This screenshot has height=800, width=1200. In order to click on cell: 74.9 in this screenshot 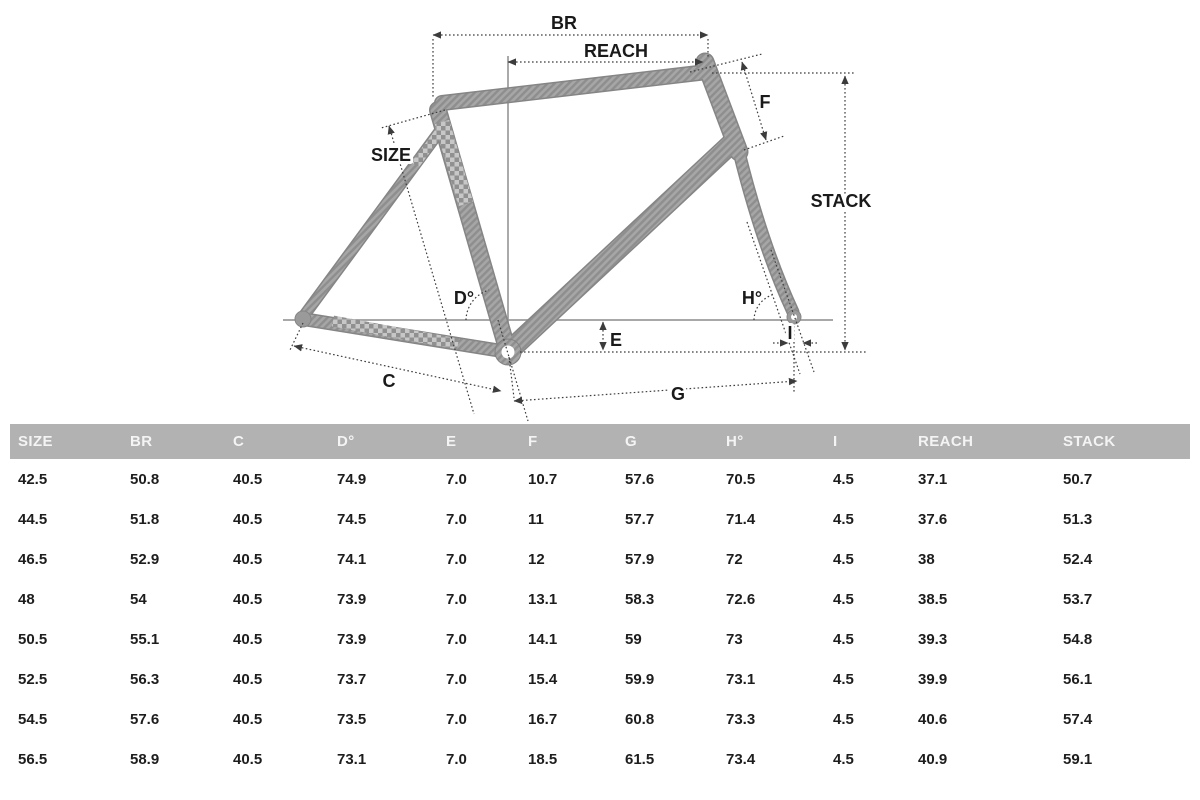, I will do `click(352, 479)`.